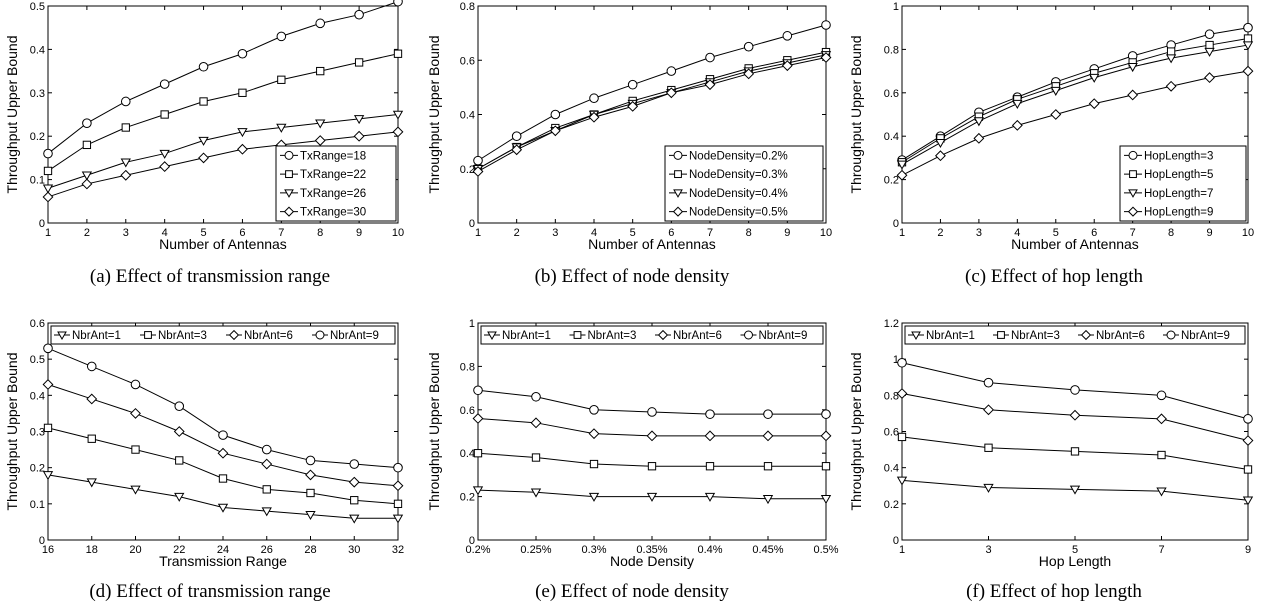 The width and height of the screenshot is (1264, 612). What do you see at coordinates (593, 550) in the screenshot?
I see `x-tick-label: 0.3%` at bounding box center [593, 550].